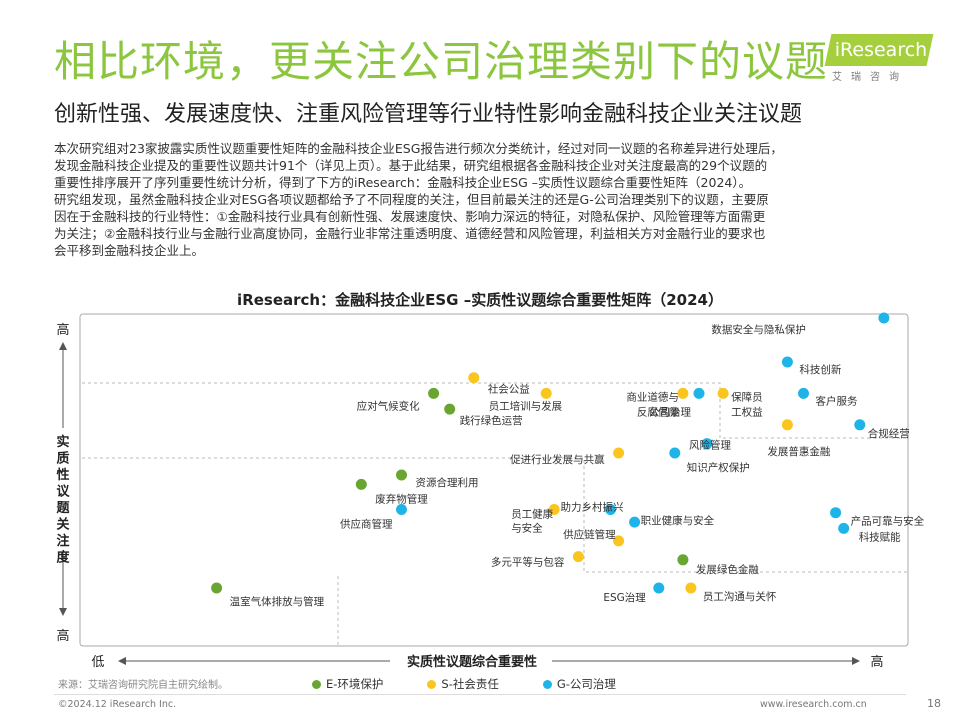 Image resolution: width=960 pixels, height=720 pixels. What do you see at coordinates (63, 612) in the screenshot?
I see `y-axis-arrowhead-down` at bounding box center [63, 612].